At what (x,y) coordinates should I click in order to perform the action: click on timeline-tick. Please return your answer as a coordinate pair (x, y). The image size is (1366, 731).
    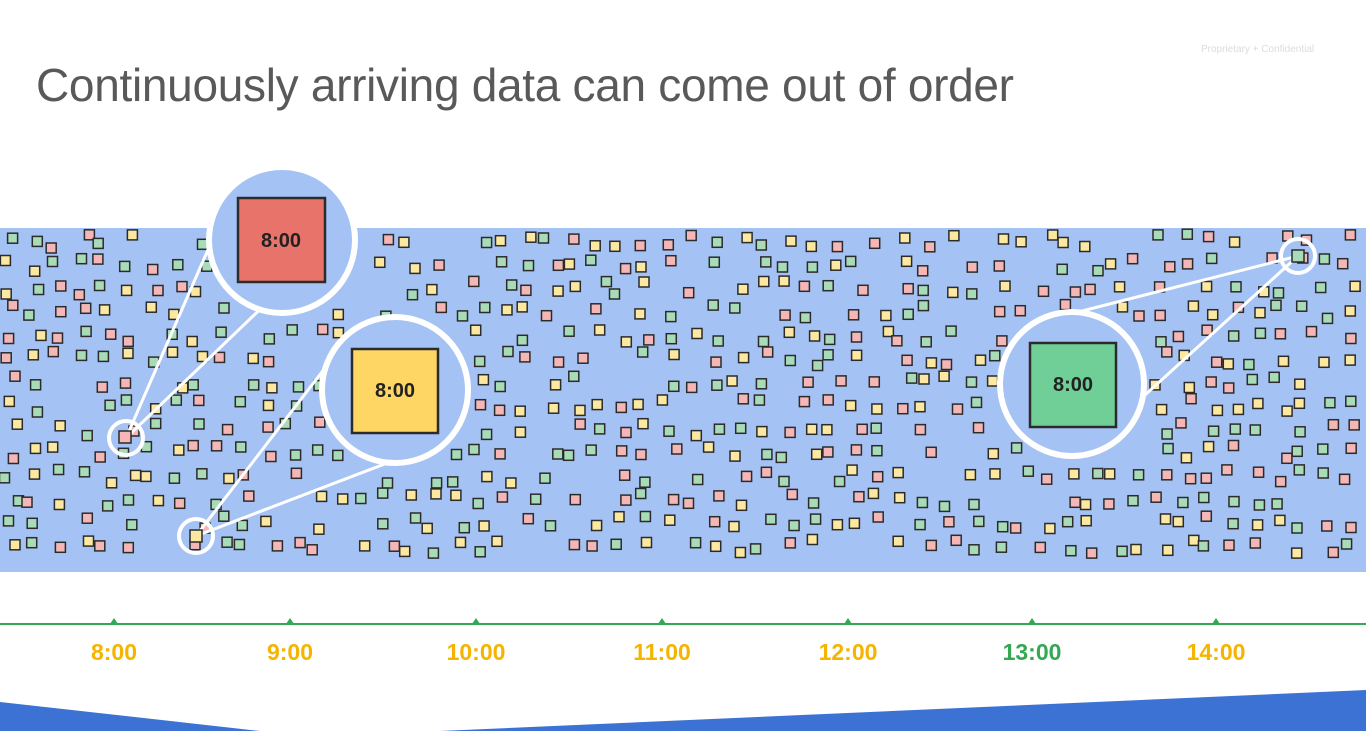
    Looking at the image, I should click on (848, 621).